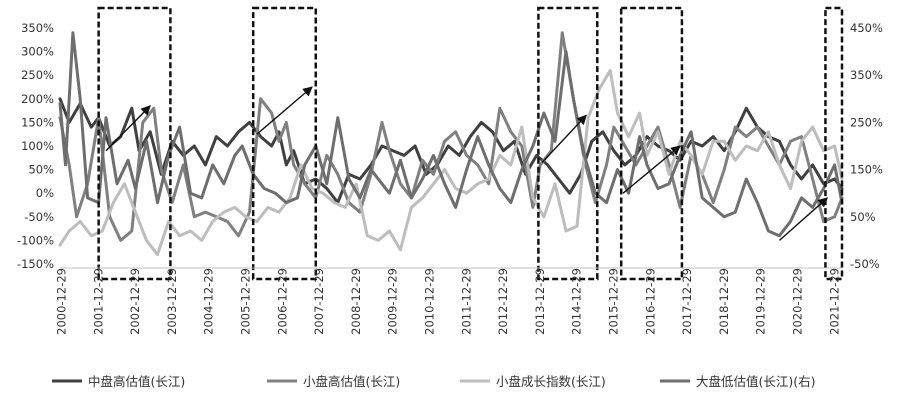  I want to click on x-tick-label: 2004-12-29, so click(209, 301).